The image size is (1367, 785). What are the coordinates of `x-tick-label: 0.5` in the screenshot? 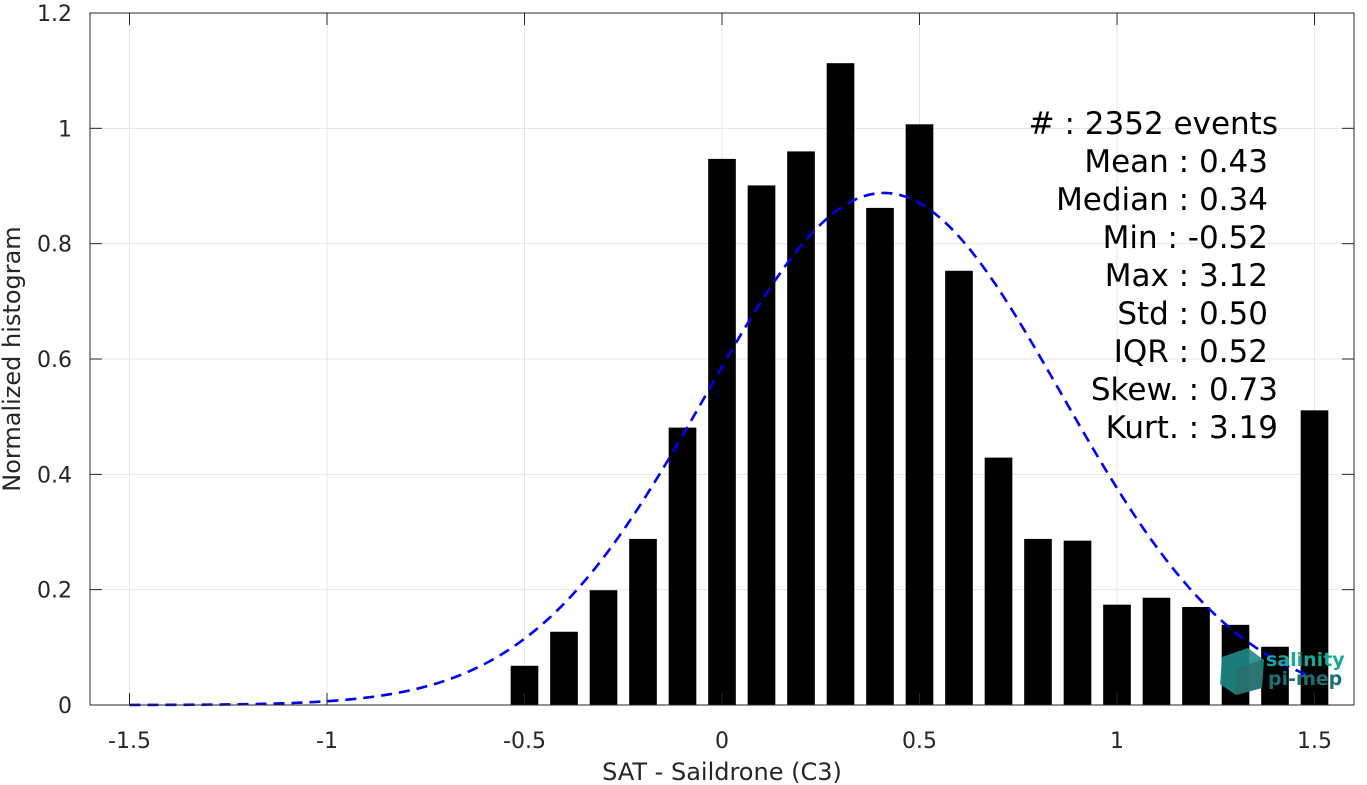 It's located at (919, 741).